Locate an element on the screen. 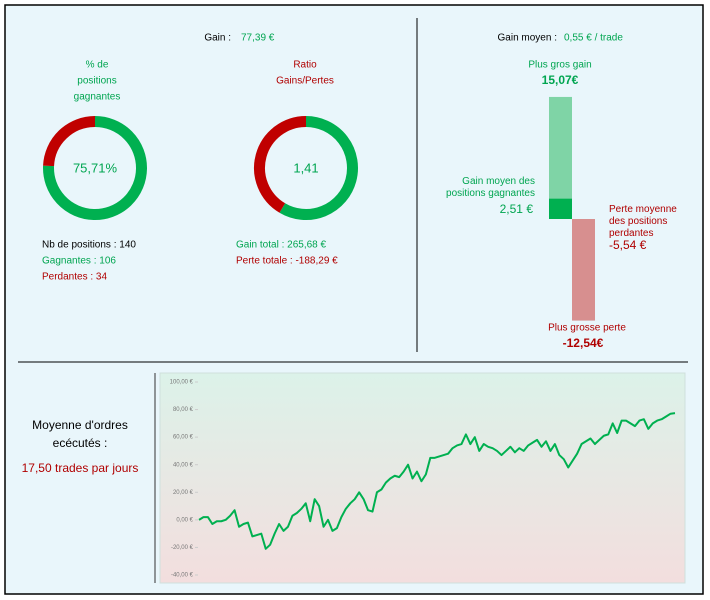 This screenshot has height=600, width=710. donut-center-label: 1,41 is located at coordinates (305, 167).